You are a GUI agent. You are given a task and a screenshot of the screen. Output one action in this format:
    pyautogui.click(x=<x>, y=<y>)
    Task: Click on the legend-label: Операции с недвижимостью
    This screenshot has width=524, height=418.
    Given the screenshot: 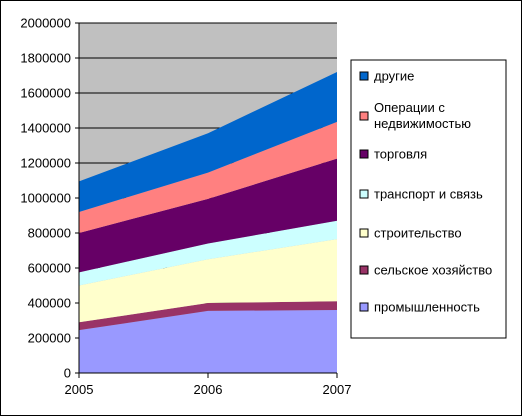 What is the action you would take?
    pyautogui.click(x=422, y=115)
    